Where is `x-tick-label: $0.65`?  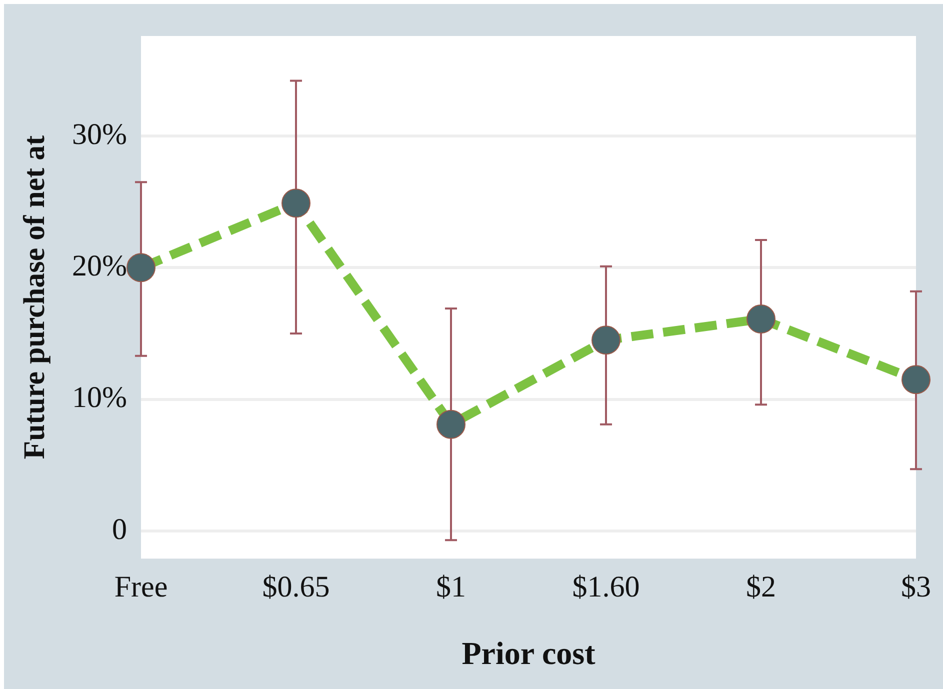 x-tick-label: $0.65 is located at coordinates (296, 587).